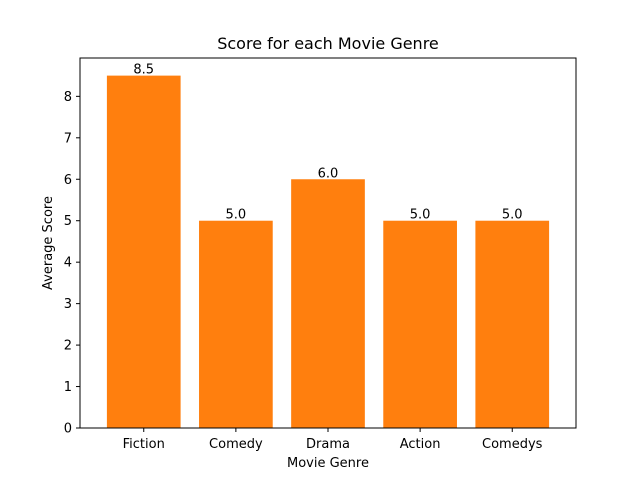 This screenshot has width=640, height=480. I want to click on y-tick-label: 2, so click(68, 346).